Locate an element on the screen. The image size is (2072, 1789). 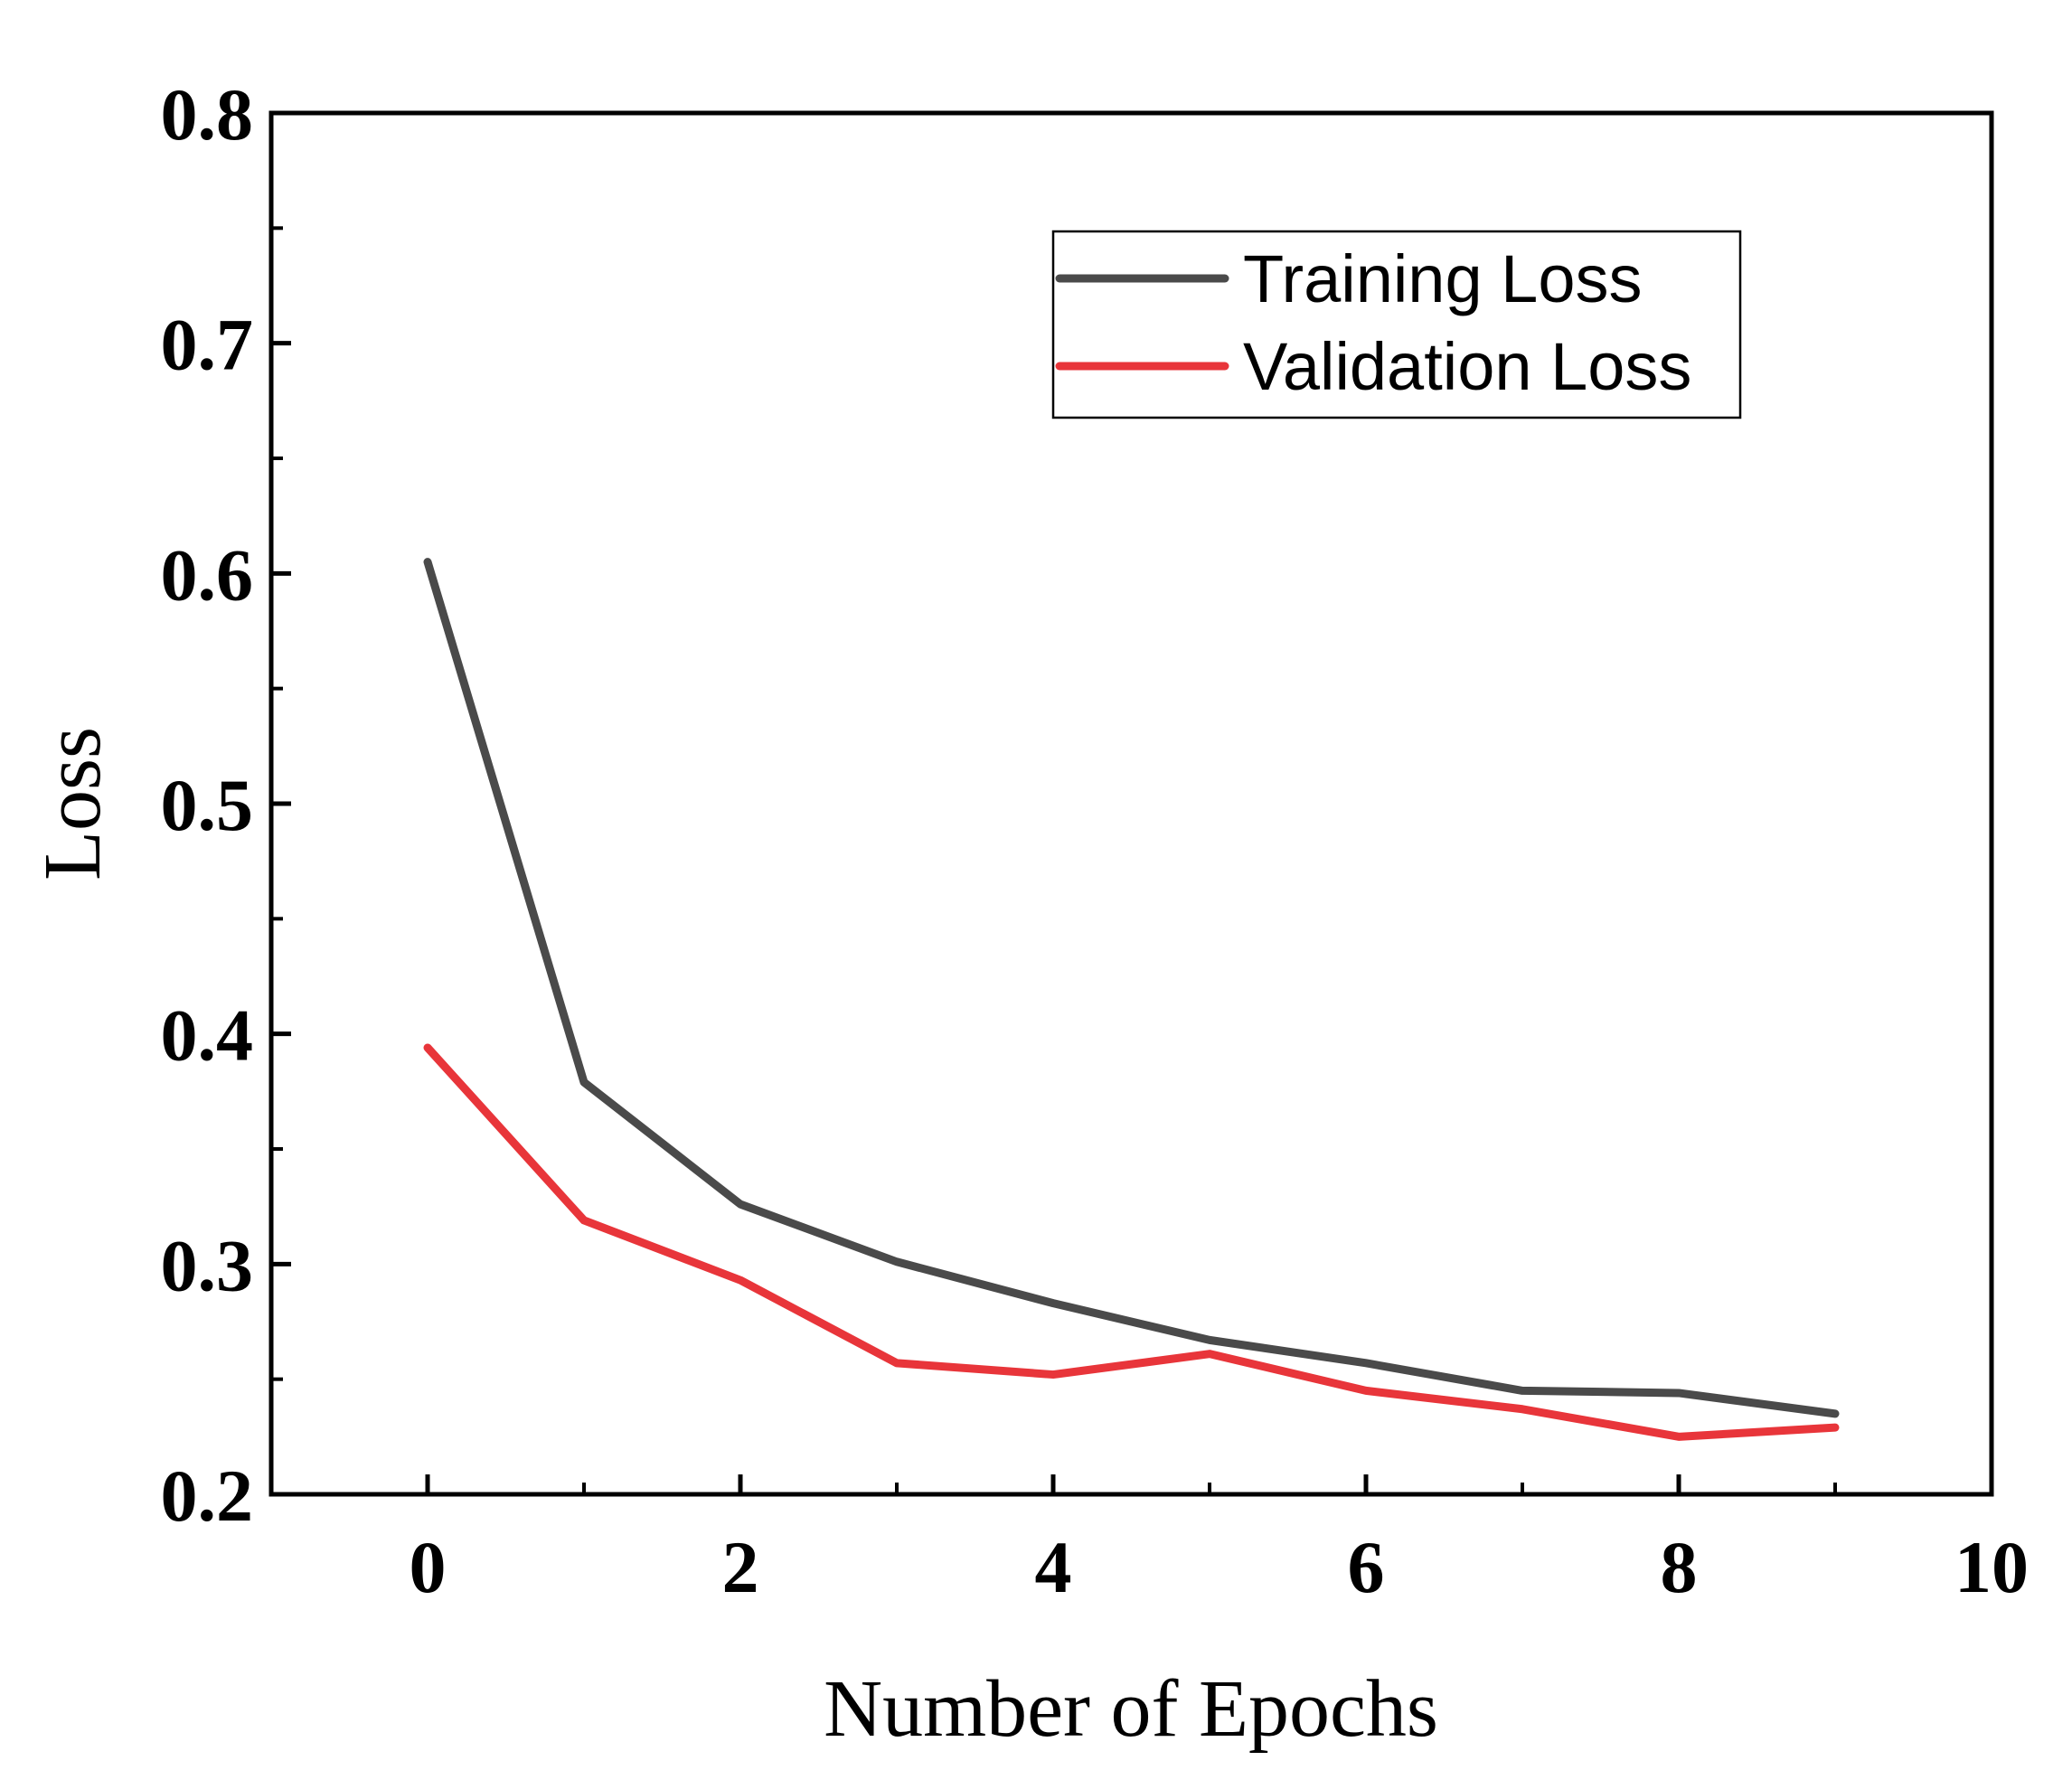
legend: Training Loss Validation Loss is located at coordinates (1396, 325).